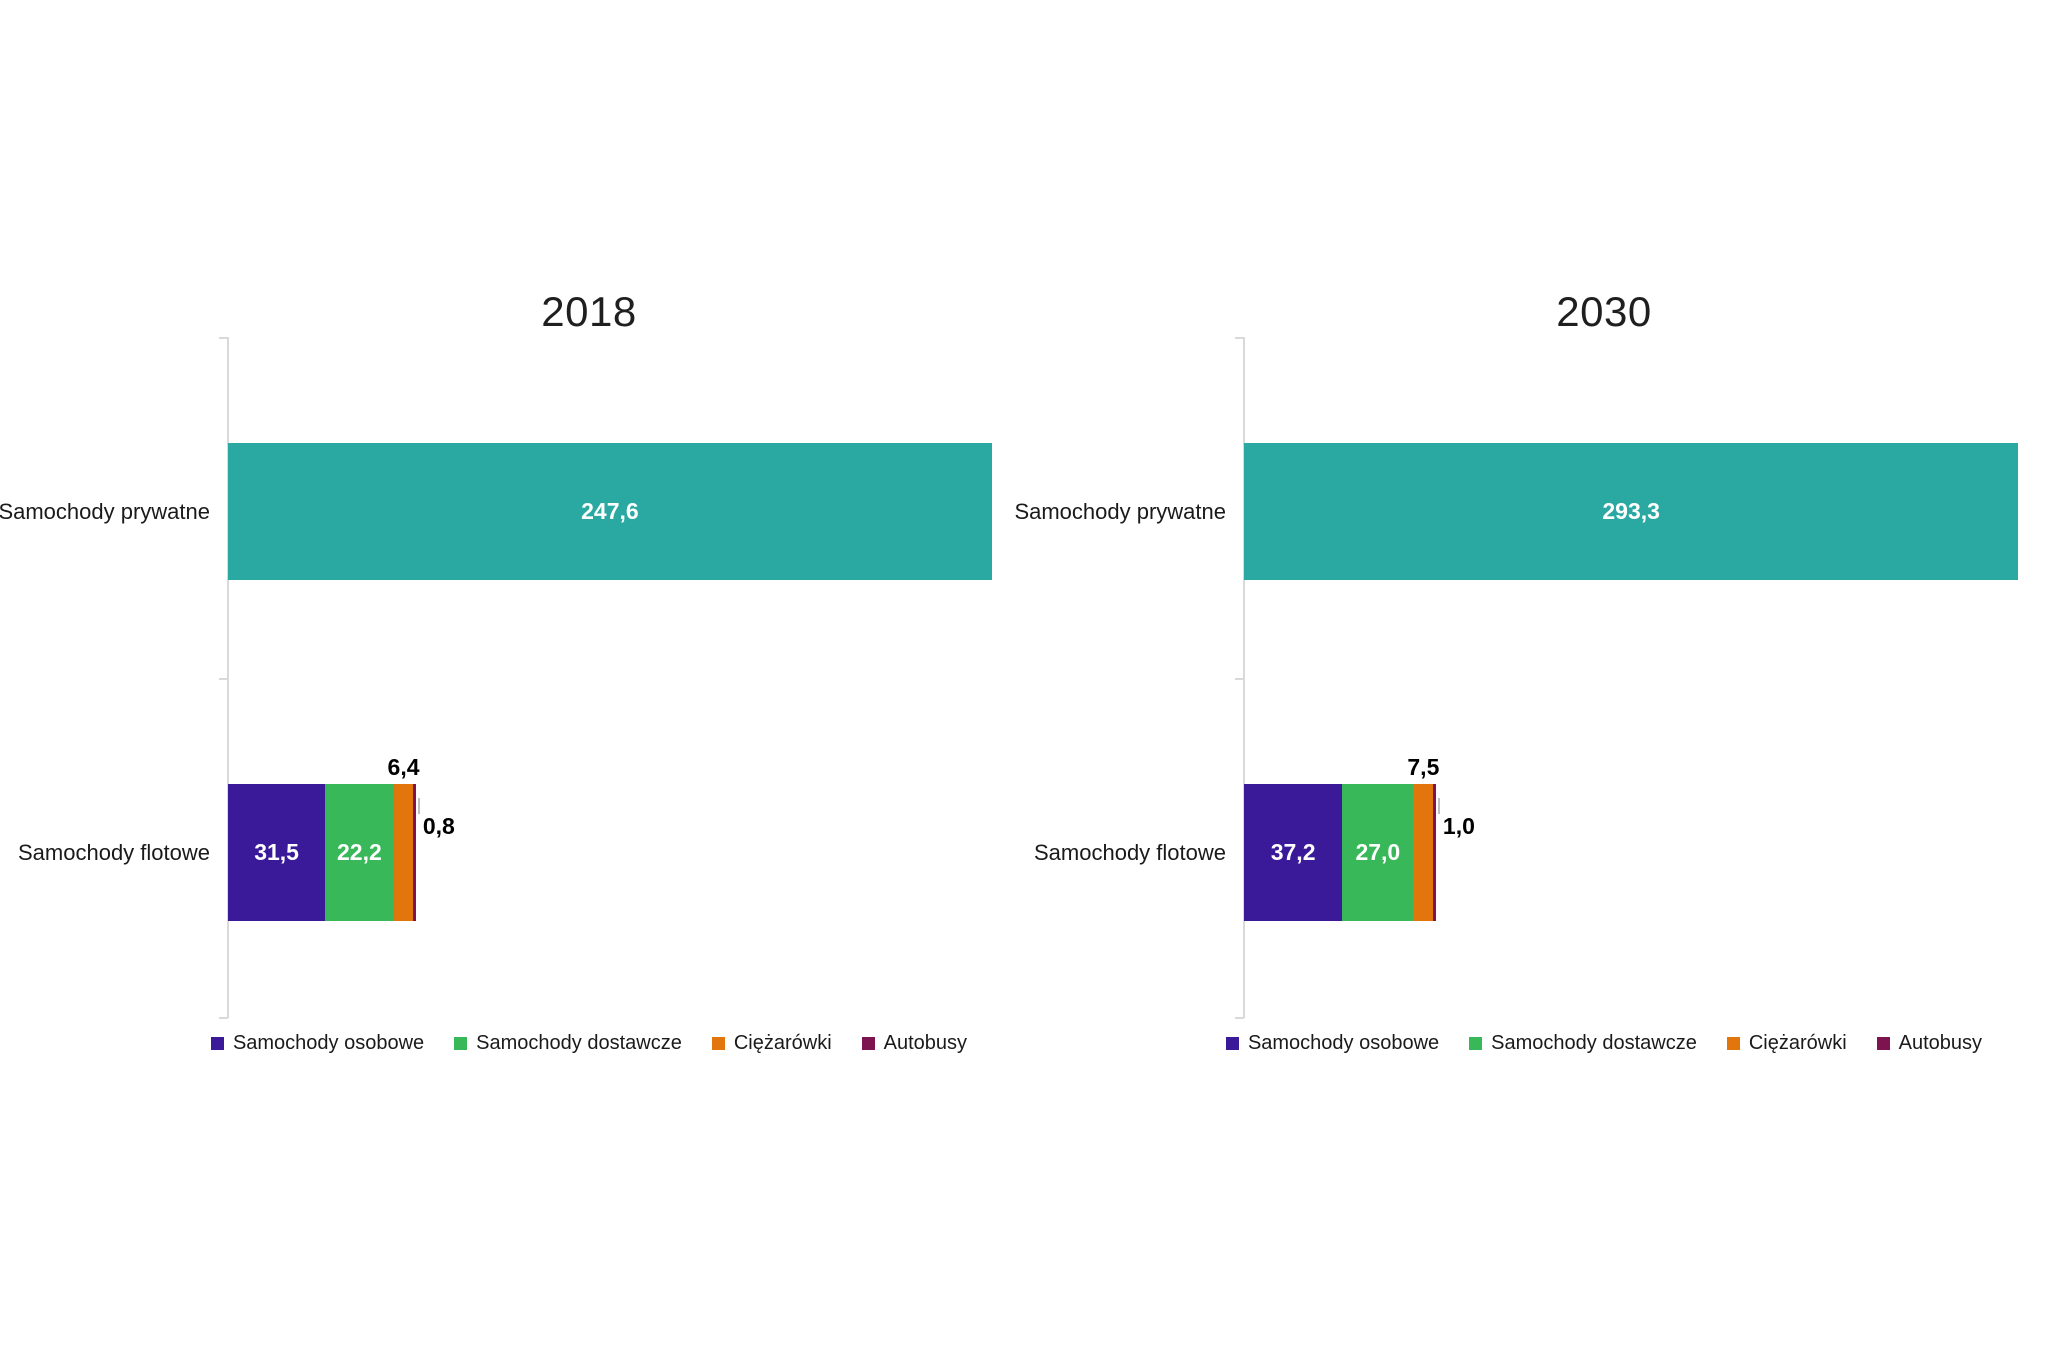  I want to click on value-label: 31,5, so click(276, 852).